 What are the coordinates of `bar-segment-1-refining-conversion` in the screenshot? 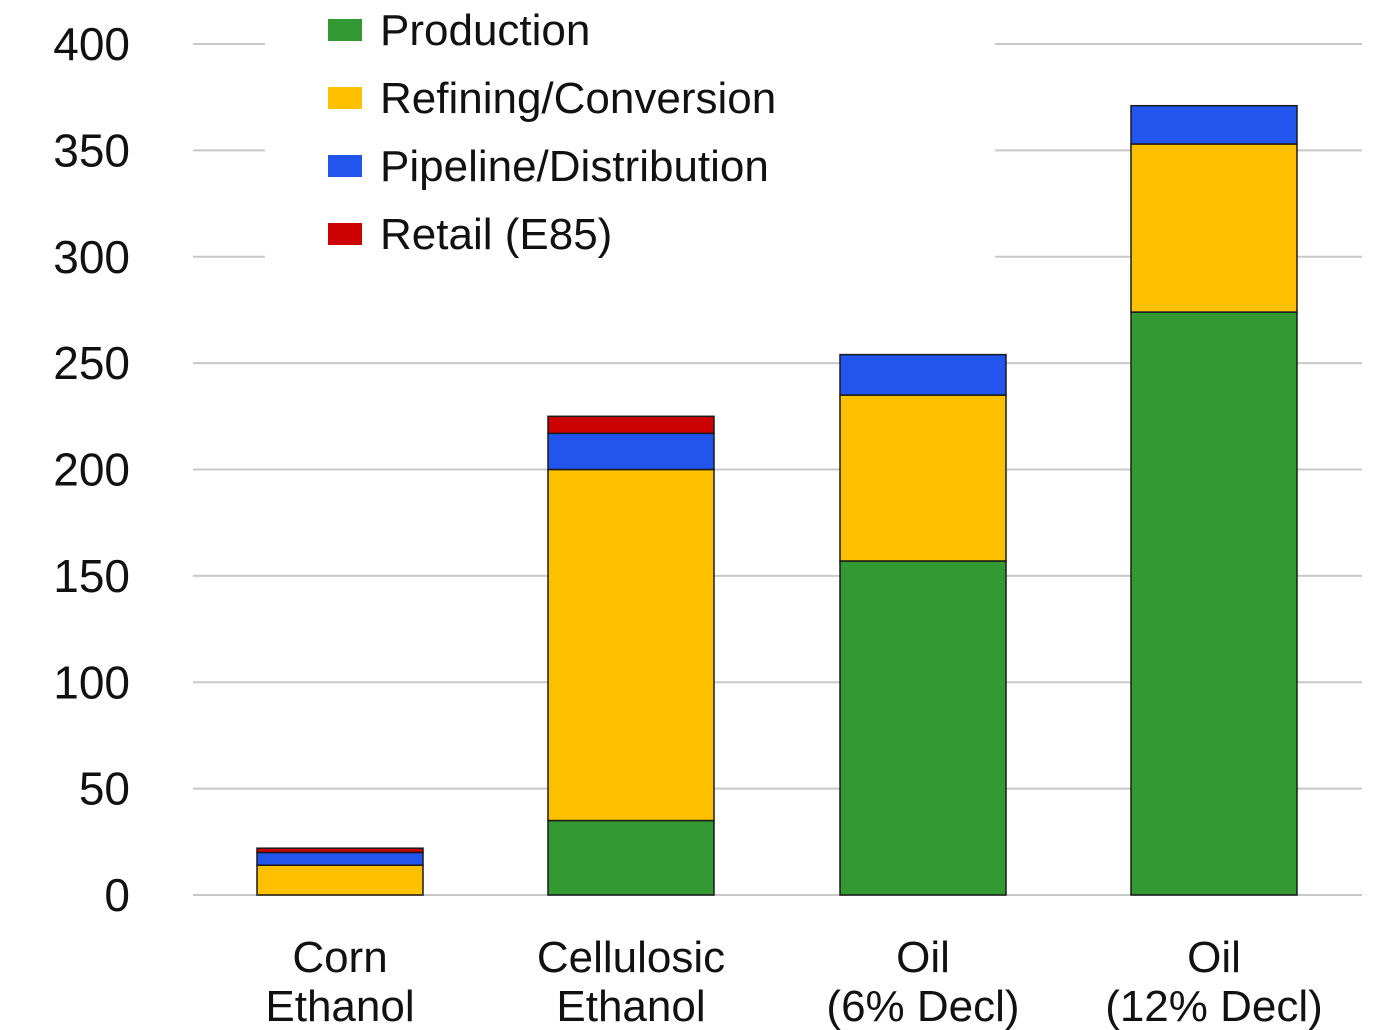 It's located at (340, 880).